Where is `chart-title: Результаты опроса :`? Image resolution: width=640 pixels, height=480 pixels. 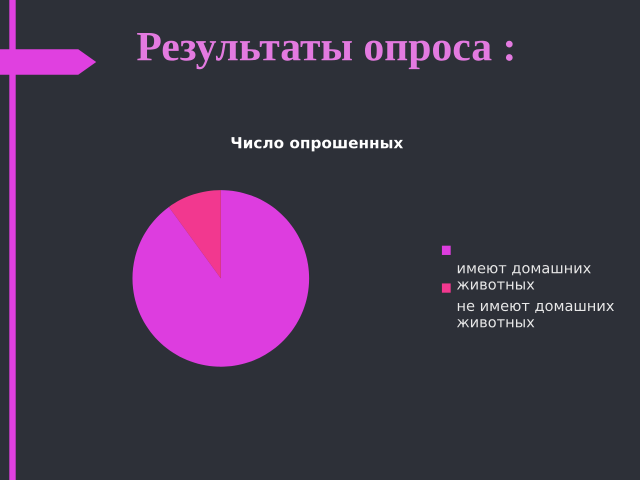
chart-title: Результаты опроса : is located at coordinates (325, 51).